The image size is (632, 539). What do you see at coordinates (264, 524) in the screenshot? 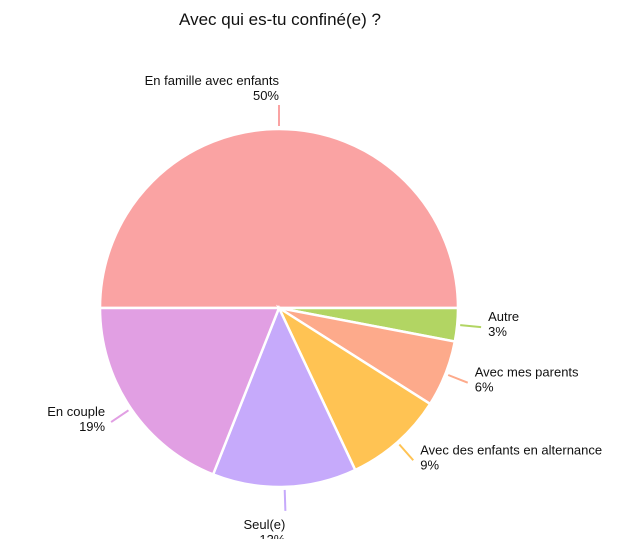
I see `slice-label: Seul(e)` at bounding box center [264, 524].